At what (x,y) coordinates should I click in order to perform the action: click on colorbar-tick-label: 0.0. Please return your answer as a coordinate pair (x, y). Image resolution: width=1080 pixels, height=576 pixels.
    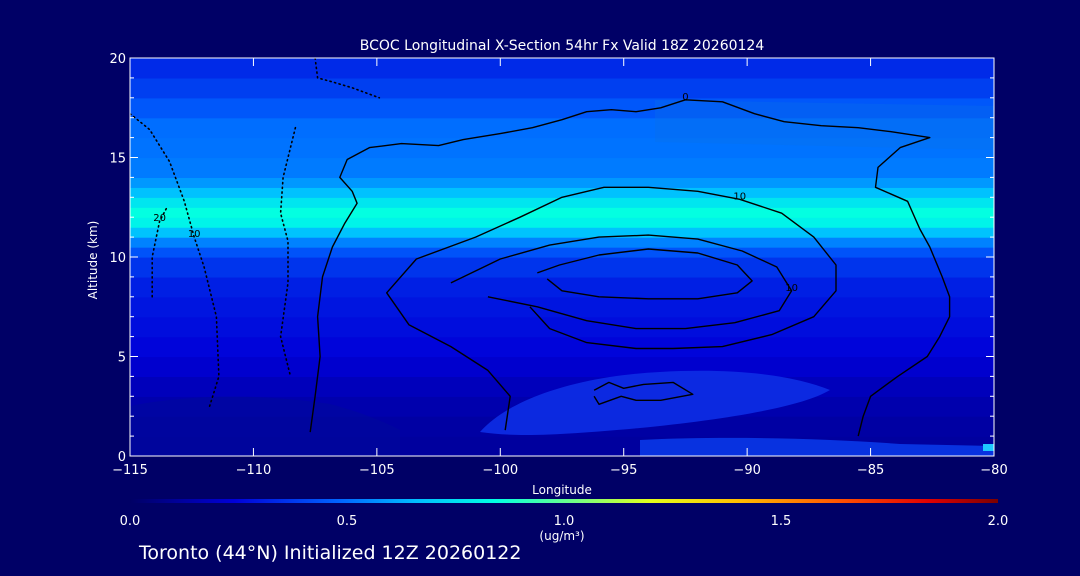
    Looking at the image, I should click on (130, 521).